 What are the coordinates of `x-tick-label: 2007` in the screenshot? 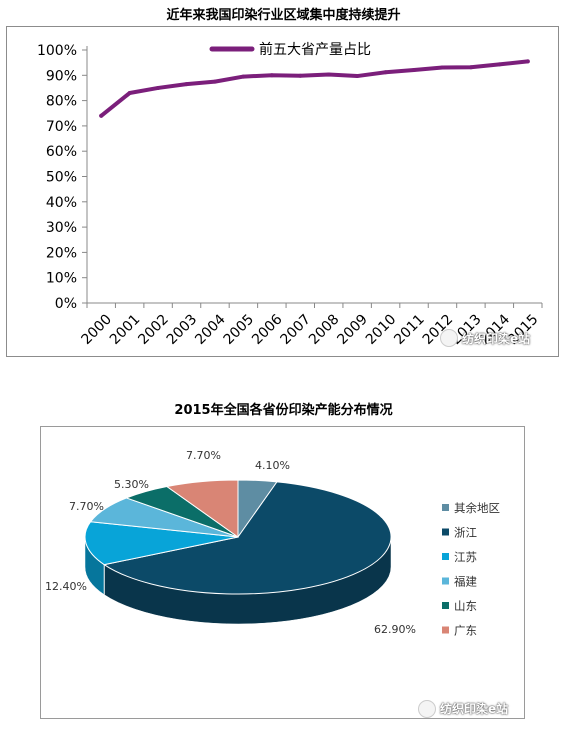 It's located at (296, 329).